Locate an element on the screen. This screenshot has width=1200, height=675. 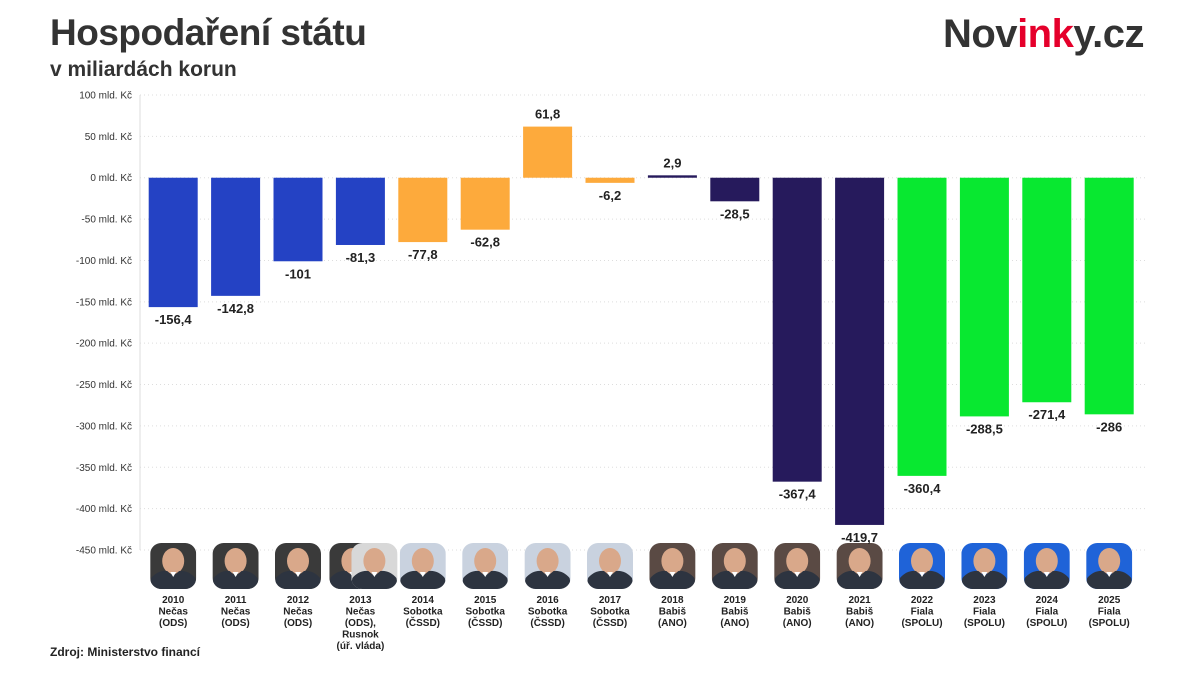
bar-2017 is located at coordinates (610, 180).